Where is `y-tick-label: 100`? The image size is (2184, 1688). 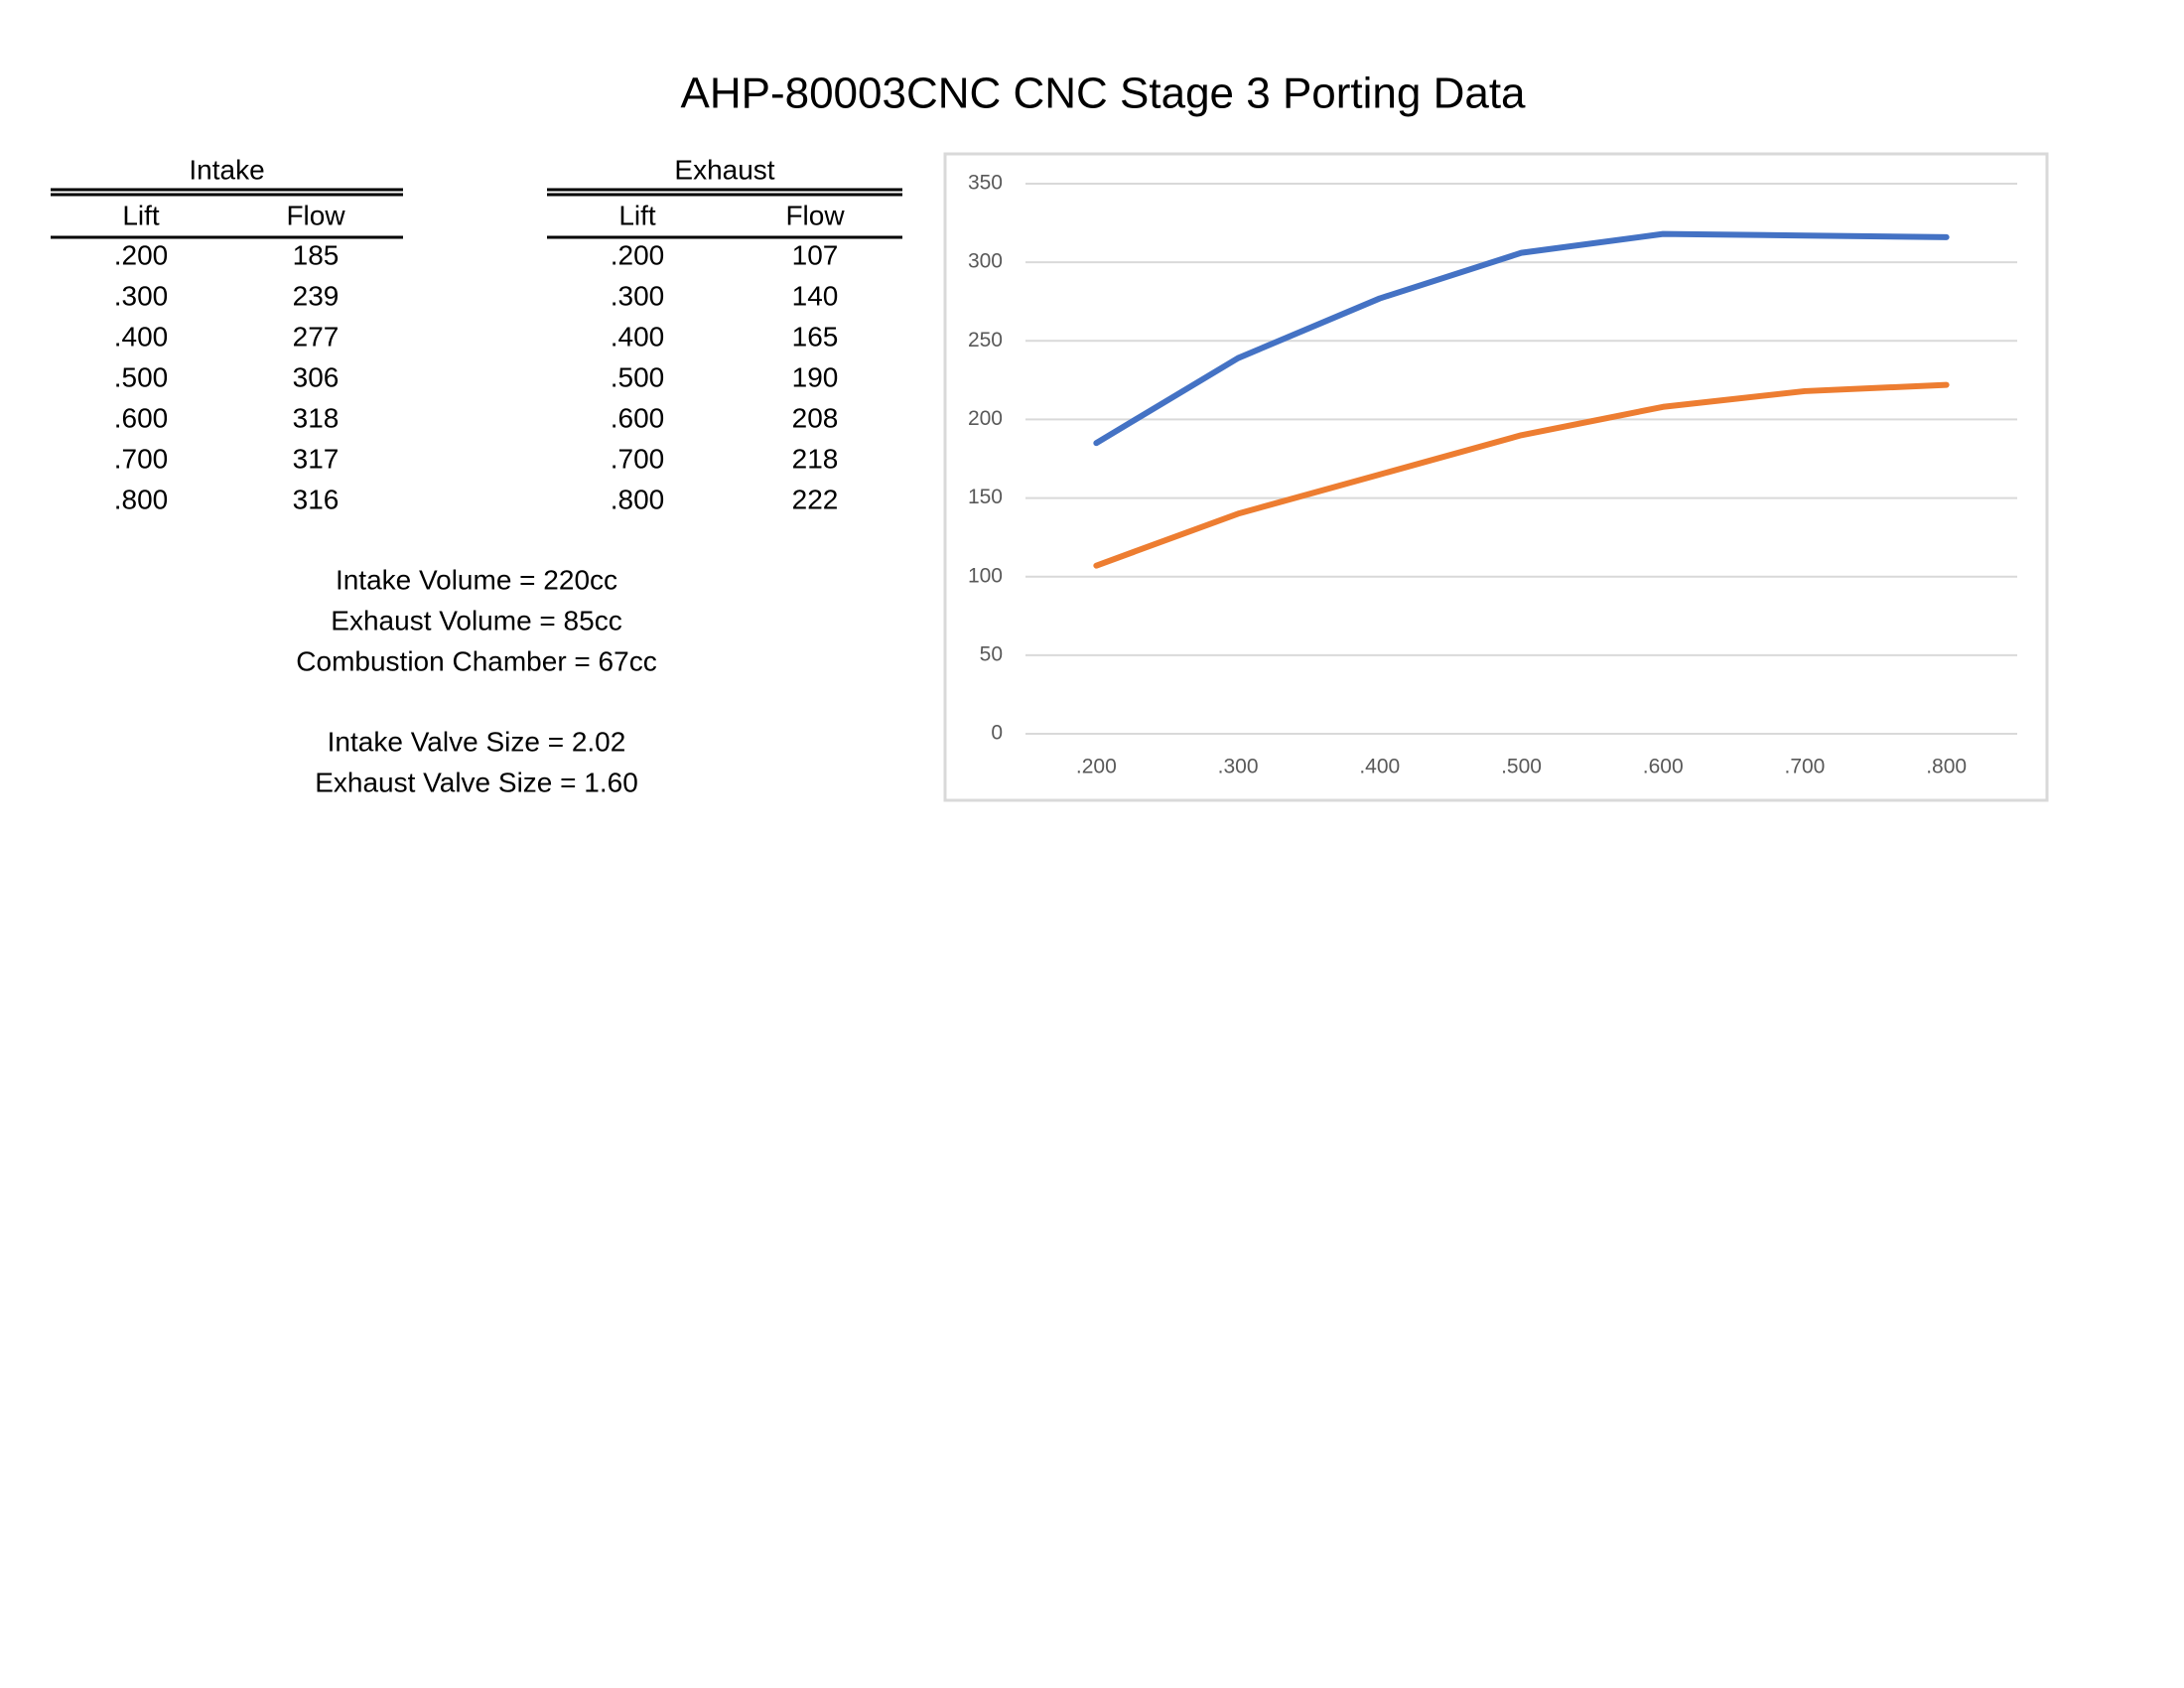 y-tick-label: 100 is located at coordinates (985, 575).